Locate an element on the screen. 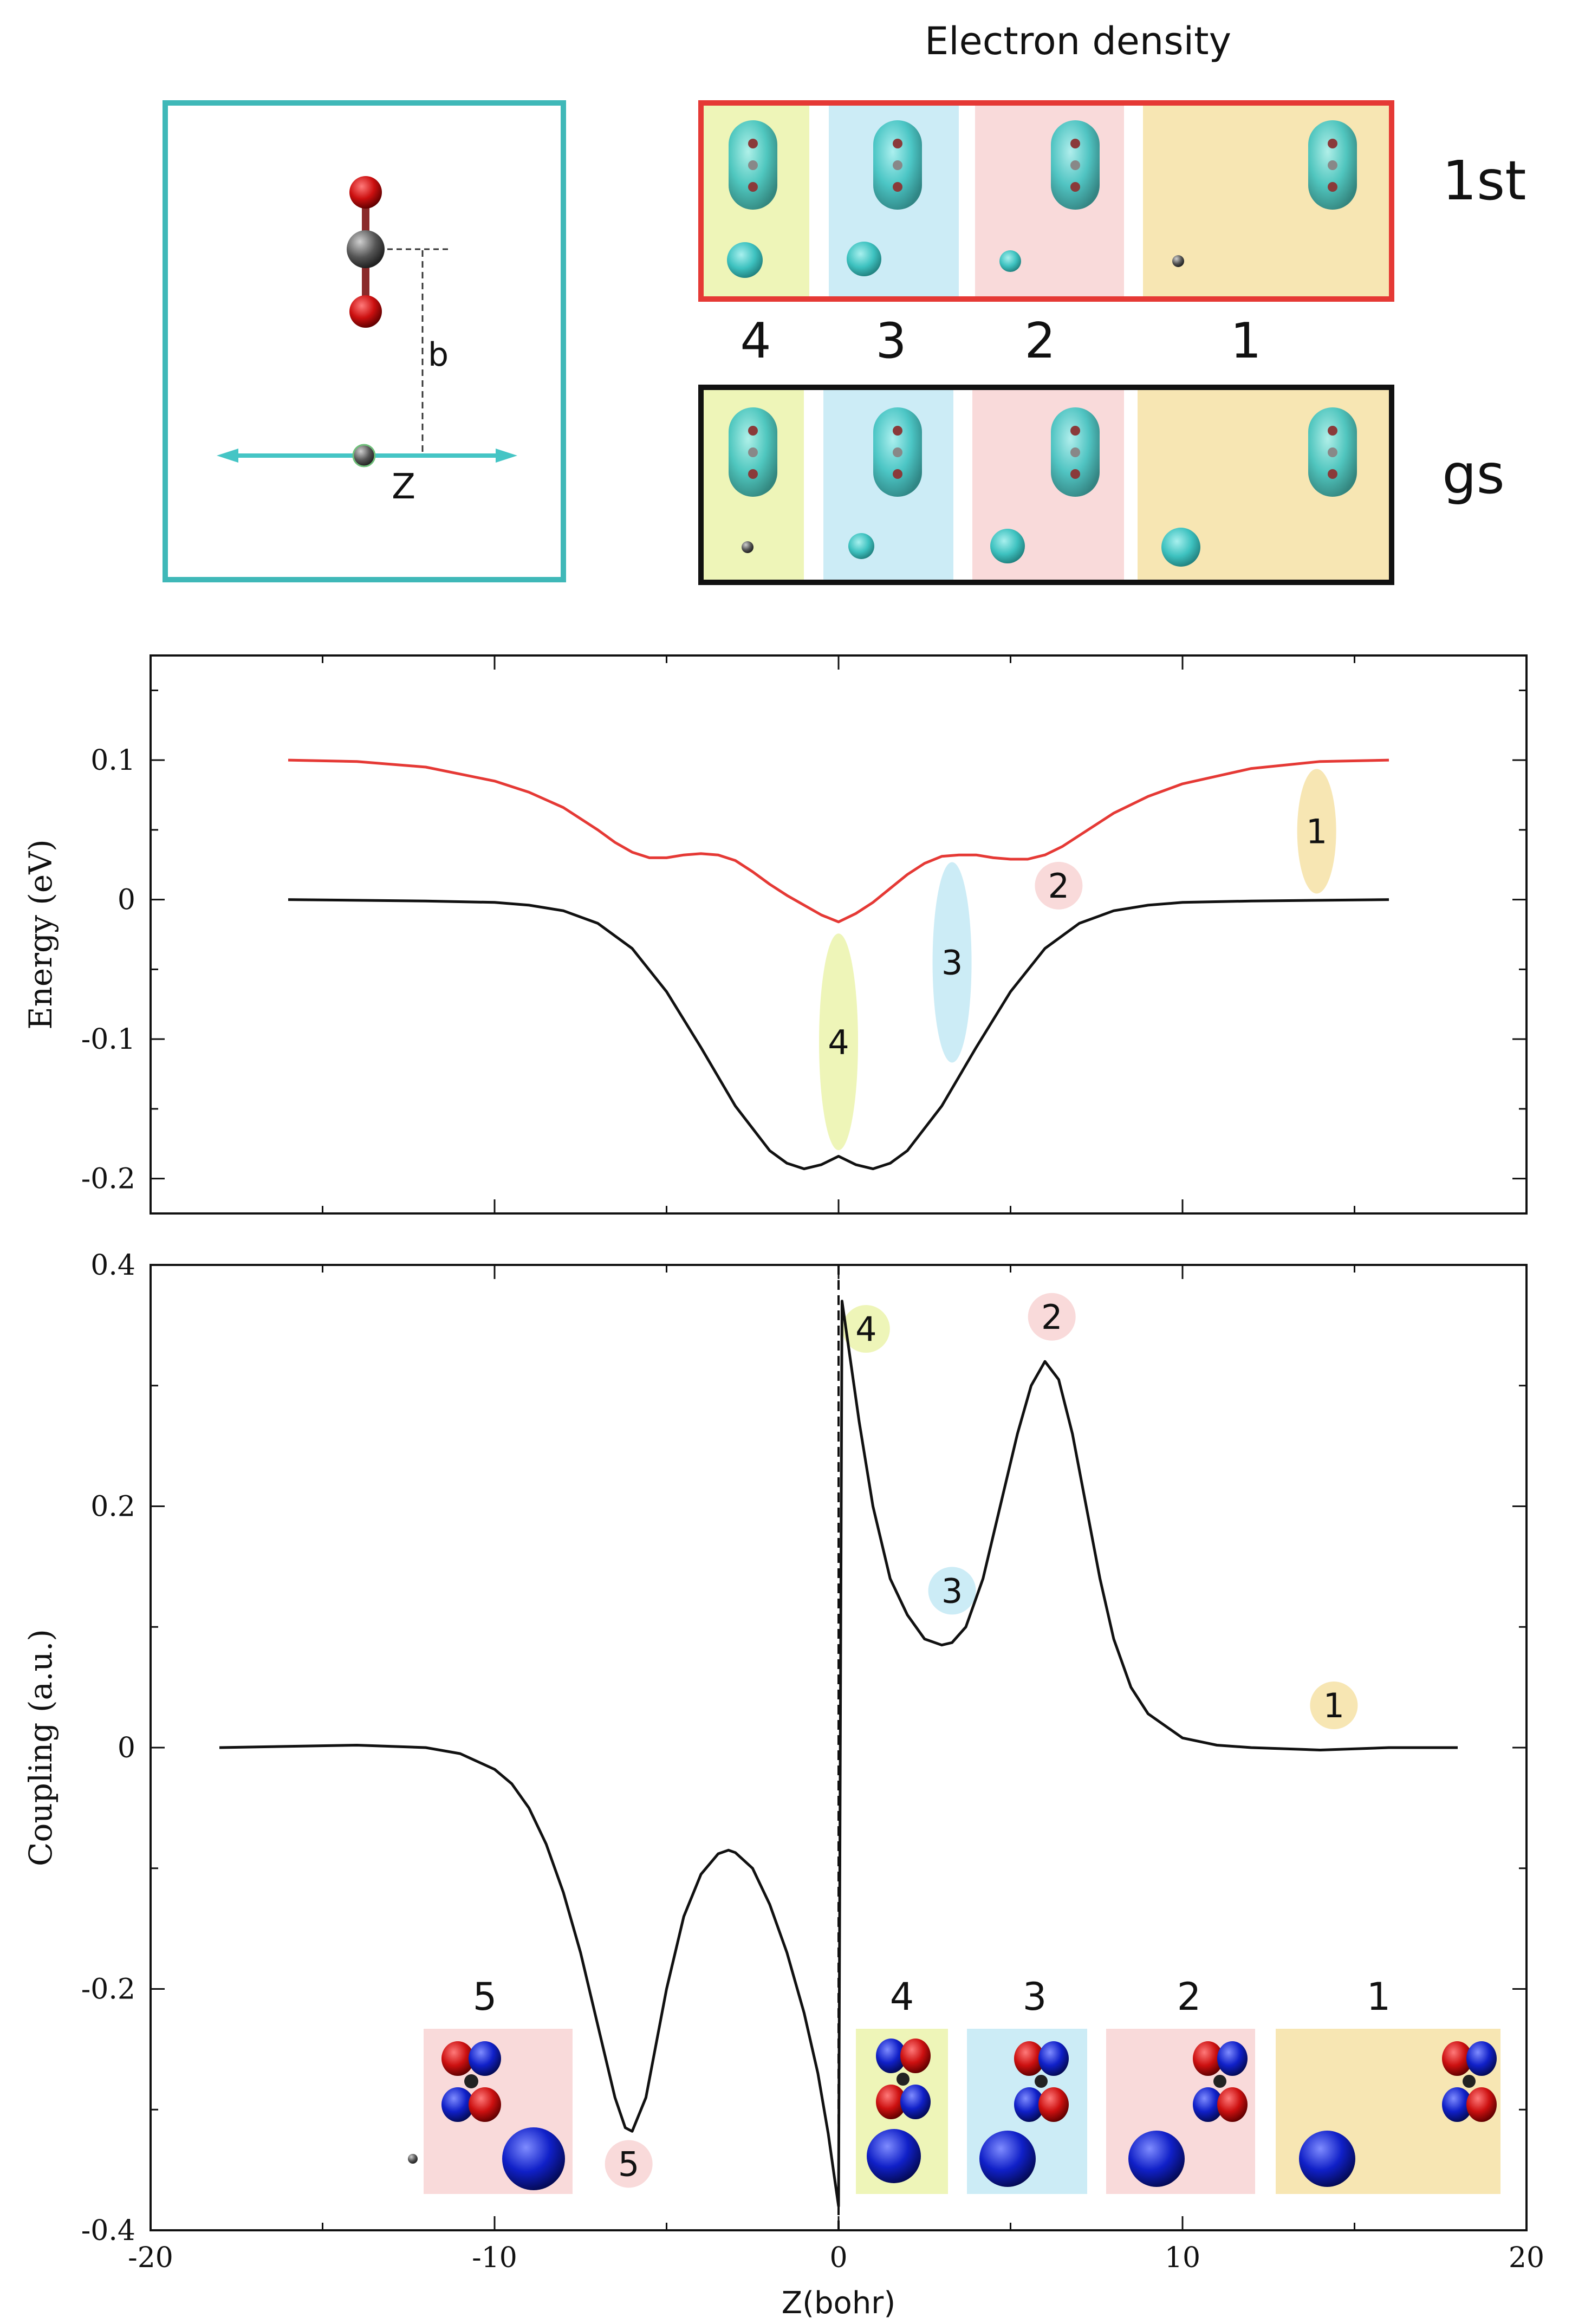 This screenshot has height=2324, width=1572. x-tick-label: -20 is located at coordinates (151, 2258).